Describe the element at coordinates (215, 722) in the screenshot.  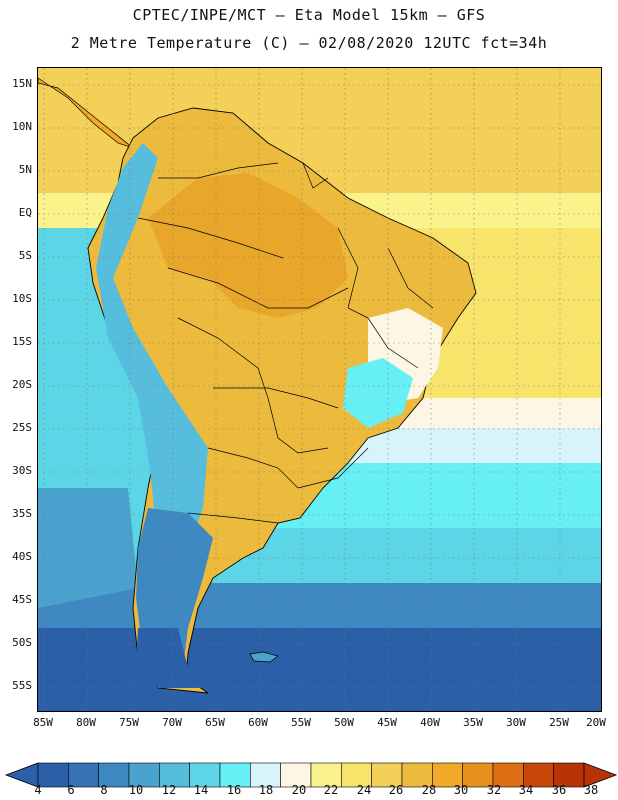
I see `lon-label-65w: 65W` at that location.